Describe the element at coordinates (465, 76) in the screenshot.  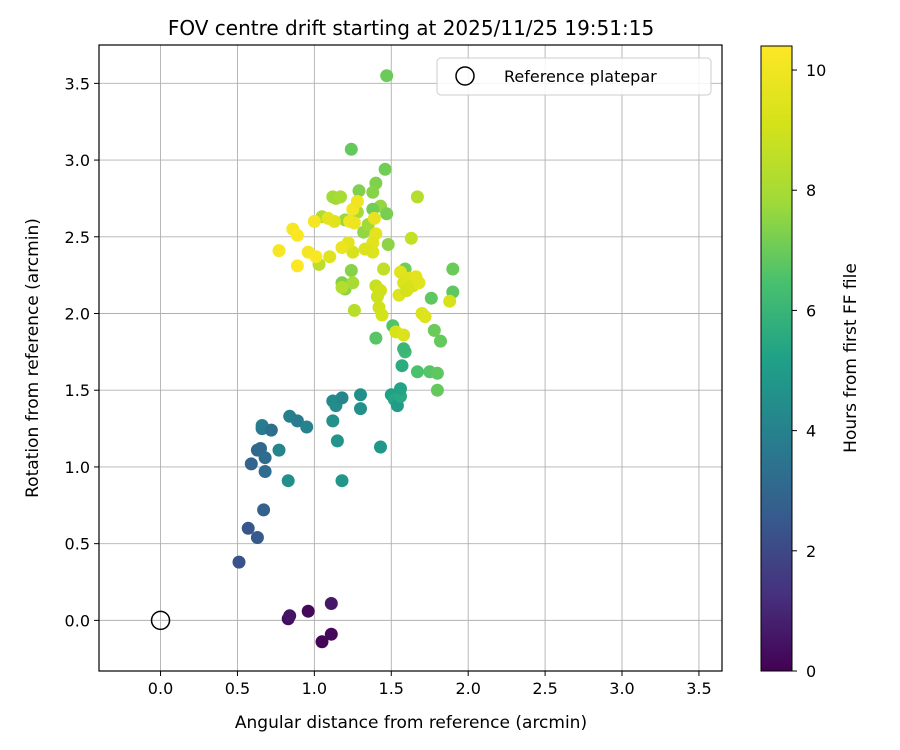
I see `legend-marker` at that location.